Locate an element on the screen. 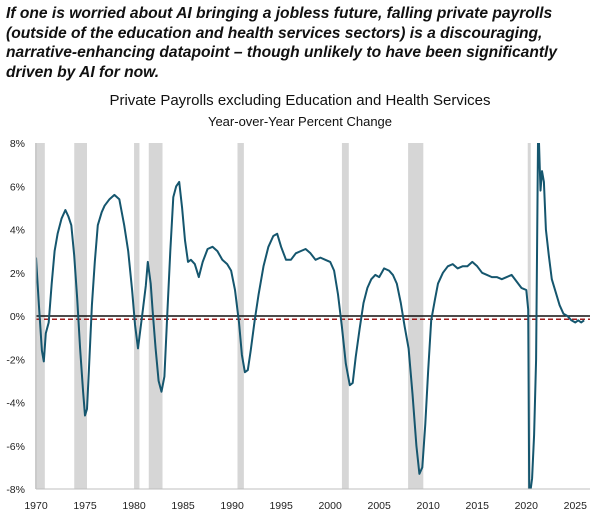 The image size is (600, 515). x-tick-label: 1970 is located at coordinates (36, 506).